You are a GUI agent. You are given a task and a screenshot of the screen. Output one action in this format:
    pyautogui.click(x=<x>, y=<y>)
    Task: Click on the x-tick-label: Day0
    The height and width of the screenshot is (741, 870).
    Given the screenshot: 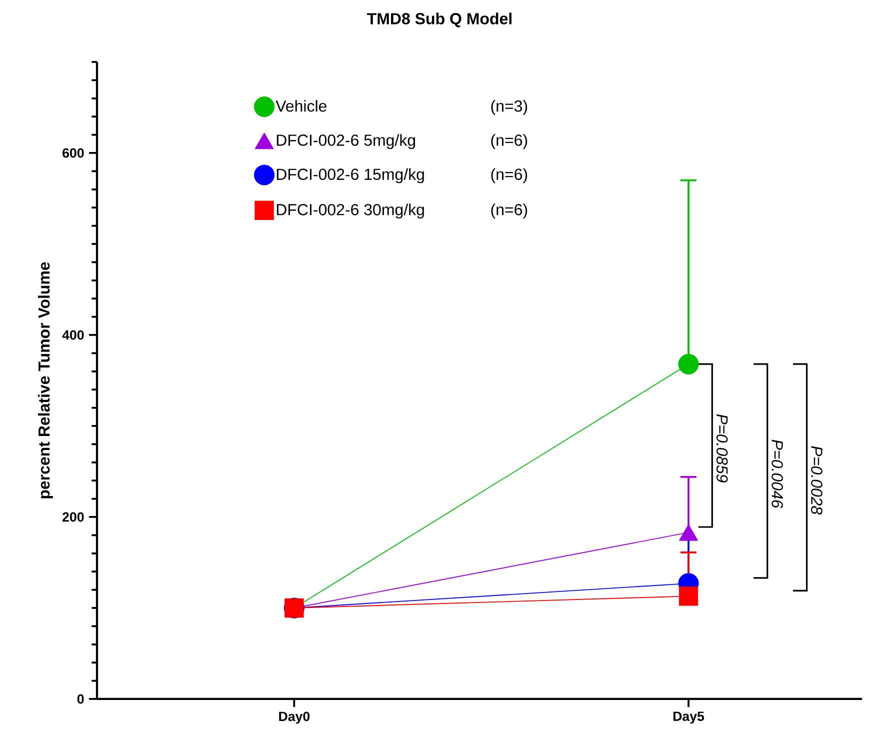 What is the action you would take?
    pyautogui.click(x=294, y=718)
    